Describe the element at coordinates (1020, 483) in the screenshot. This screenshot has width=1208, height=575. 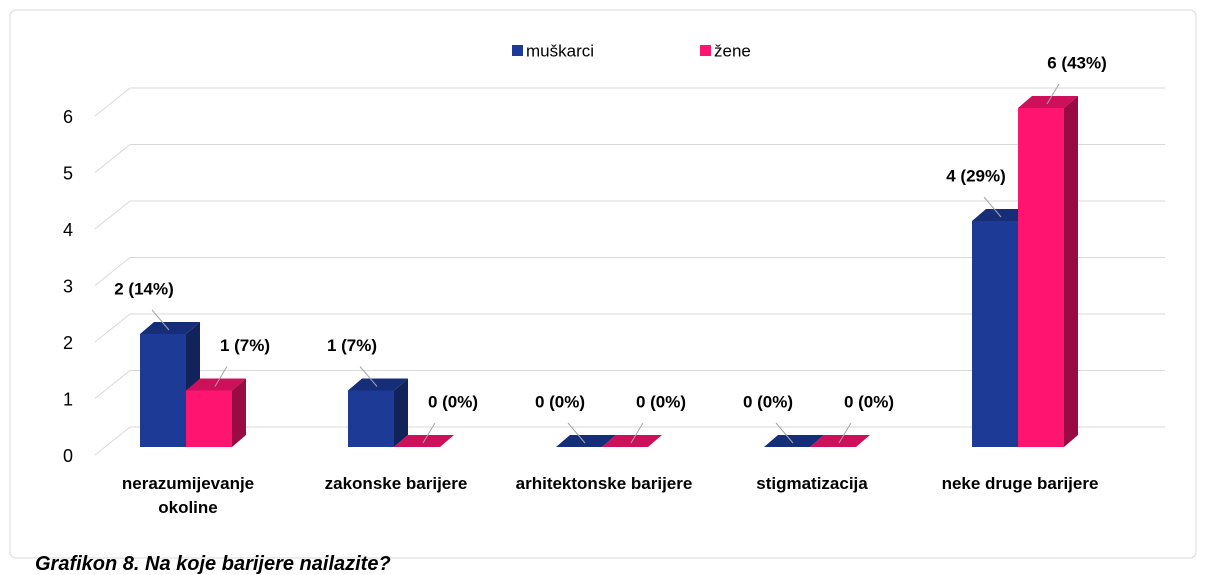
I see `x-tick-label: neke druge barijere` at that location.